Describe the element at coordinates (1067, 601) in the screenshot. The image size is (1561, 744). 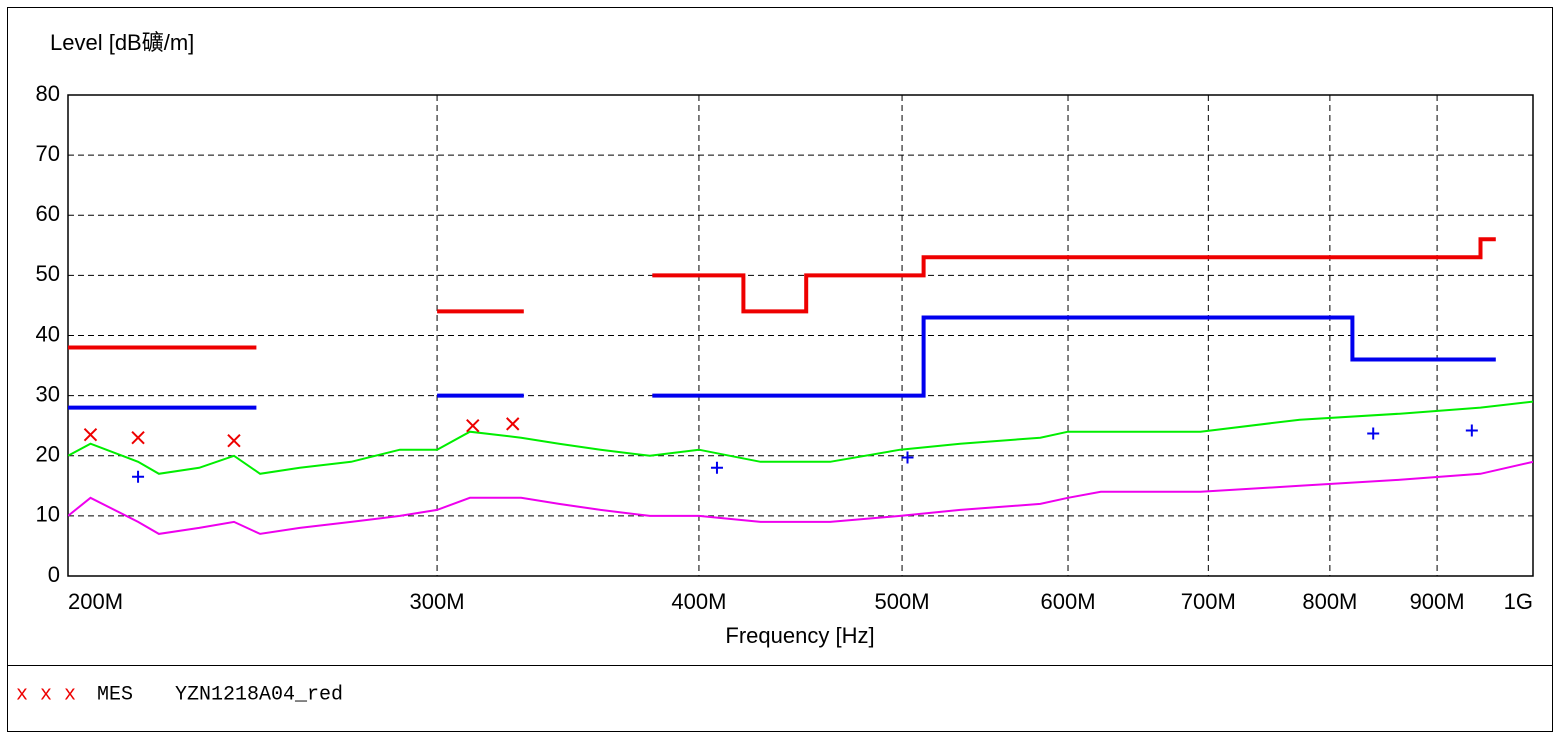
I see `x-tick-label: 600M` at that location.